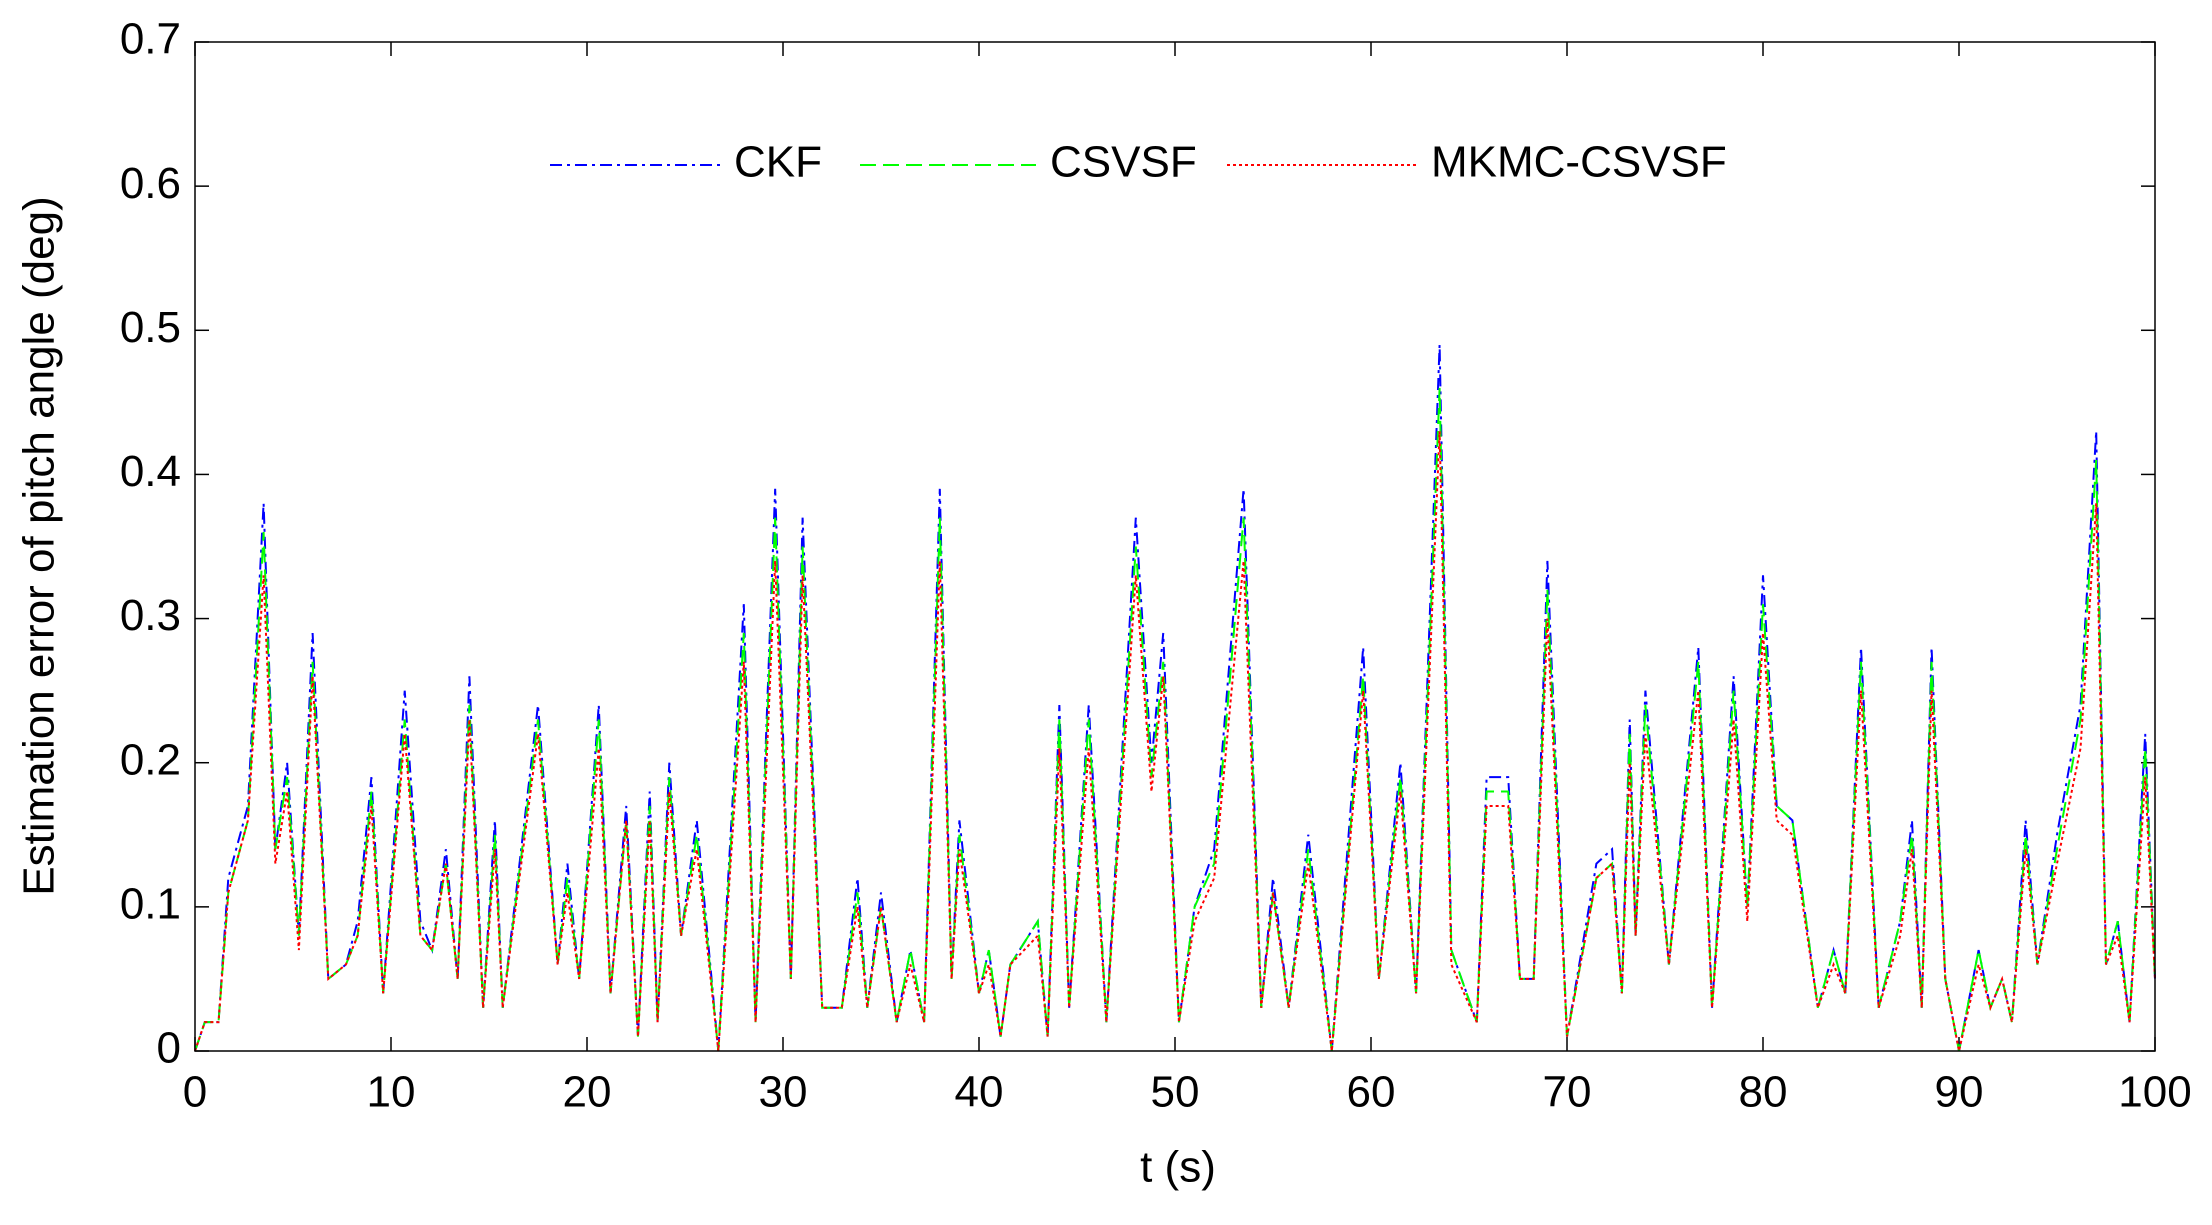  What do you see at coordinates (587, 1092) in the screenshot?
I see `x-tick-label: 20` at bounding box center [587, 1092].